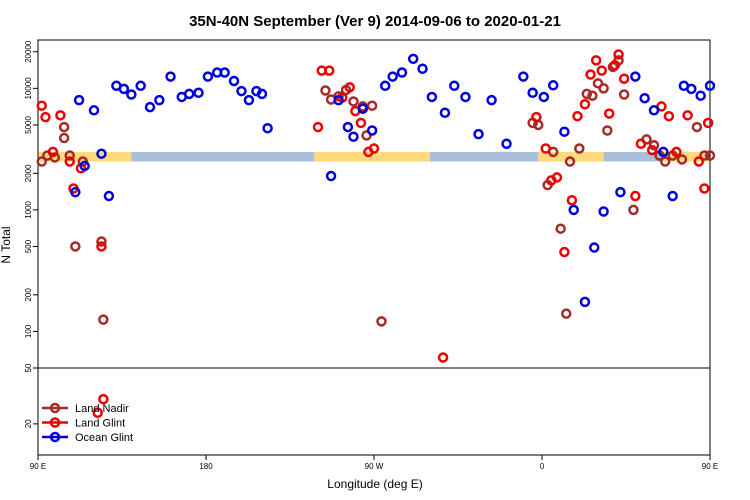 The width and height of the screenshot is (750, 500). Describe the element at coordinates (223, 156) in the screenshot. I see `surface-band-ocean` at that location.